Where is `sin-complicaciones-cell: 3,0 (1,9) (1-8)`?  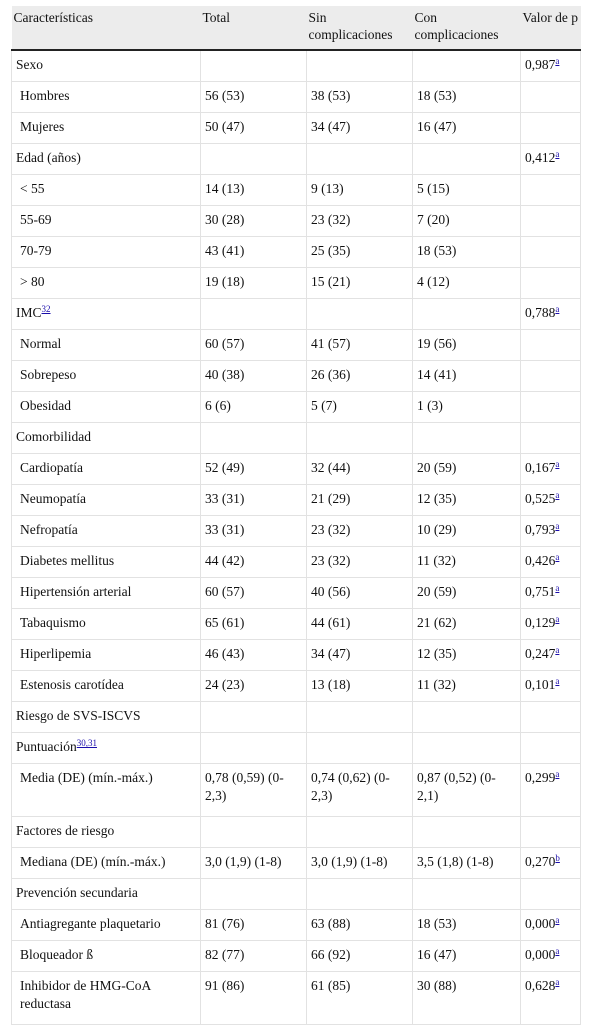
sin-complicaciones-cell: 3,0 (1,9) (1-8) is located at coordinates (359, 863).